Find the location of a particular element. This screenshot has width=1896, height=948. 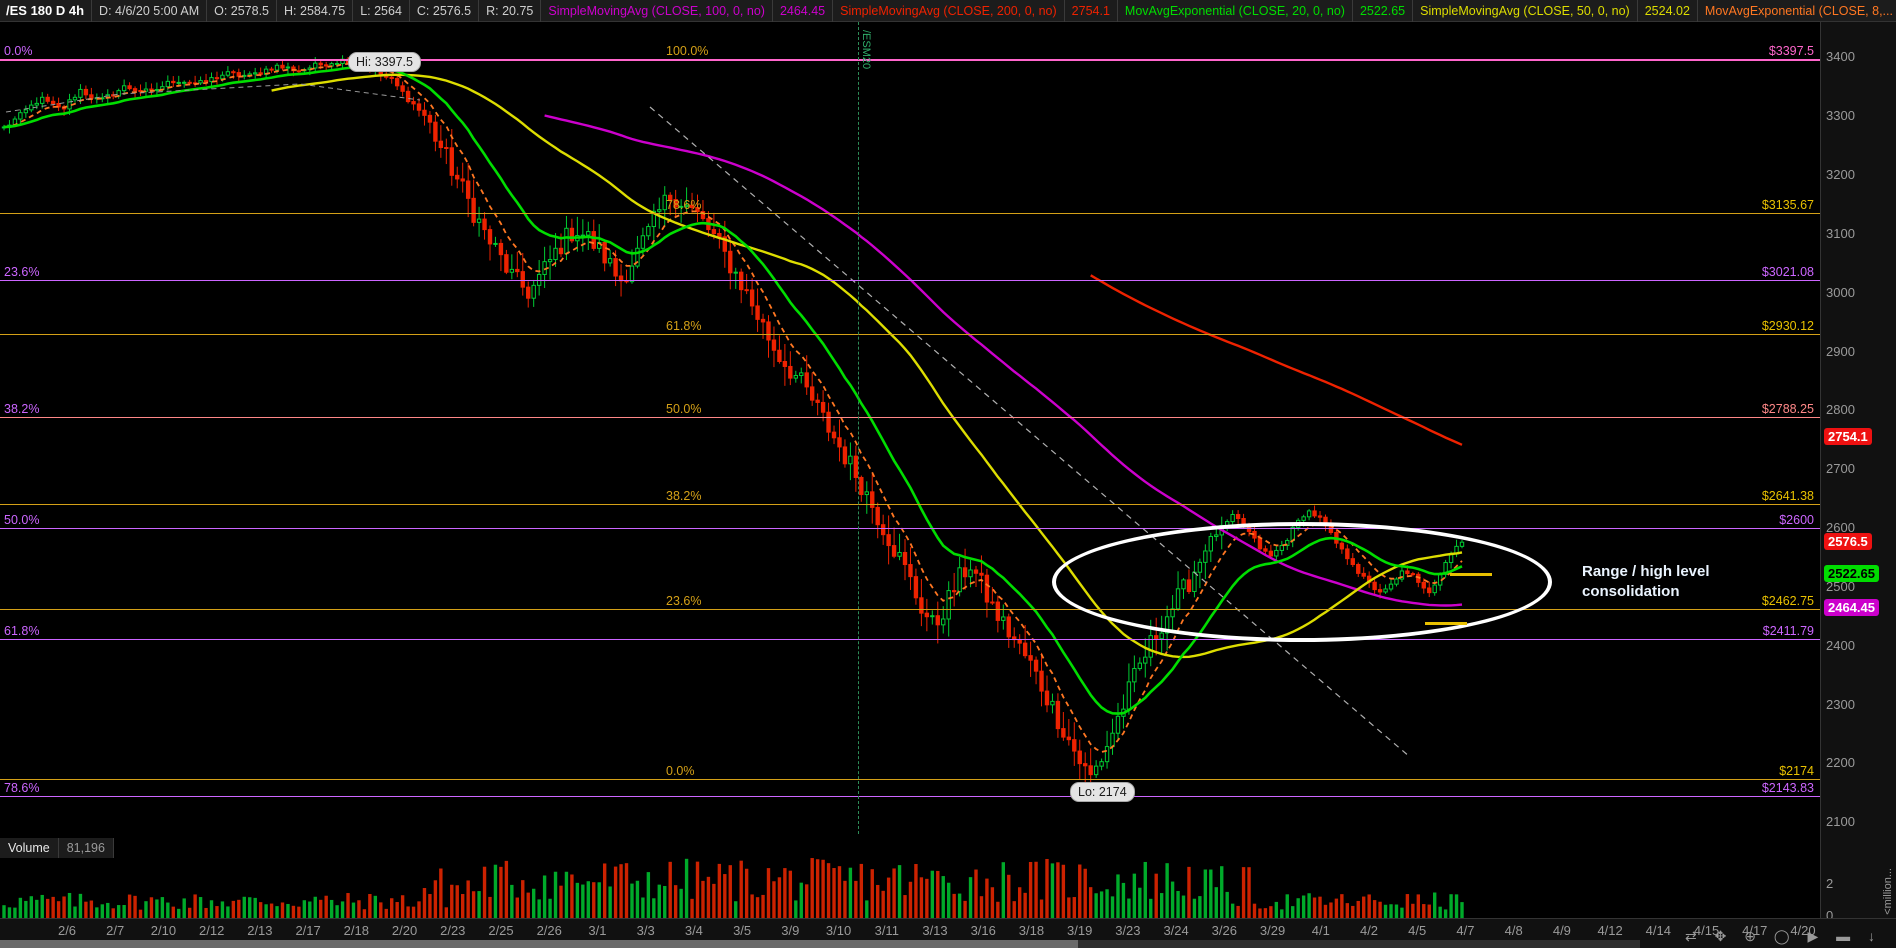

volume-info-bar: Volume 81,196 is located at coordinates (57, 848).